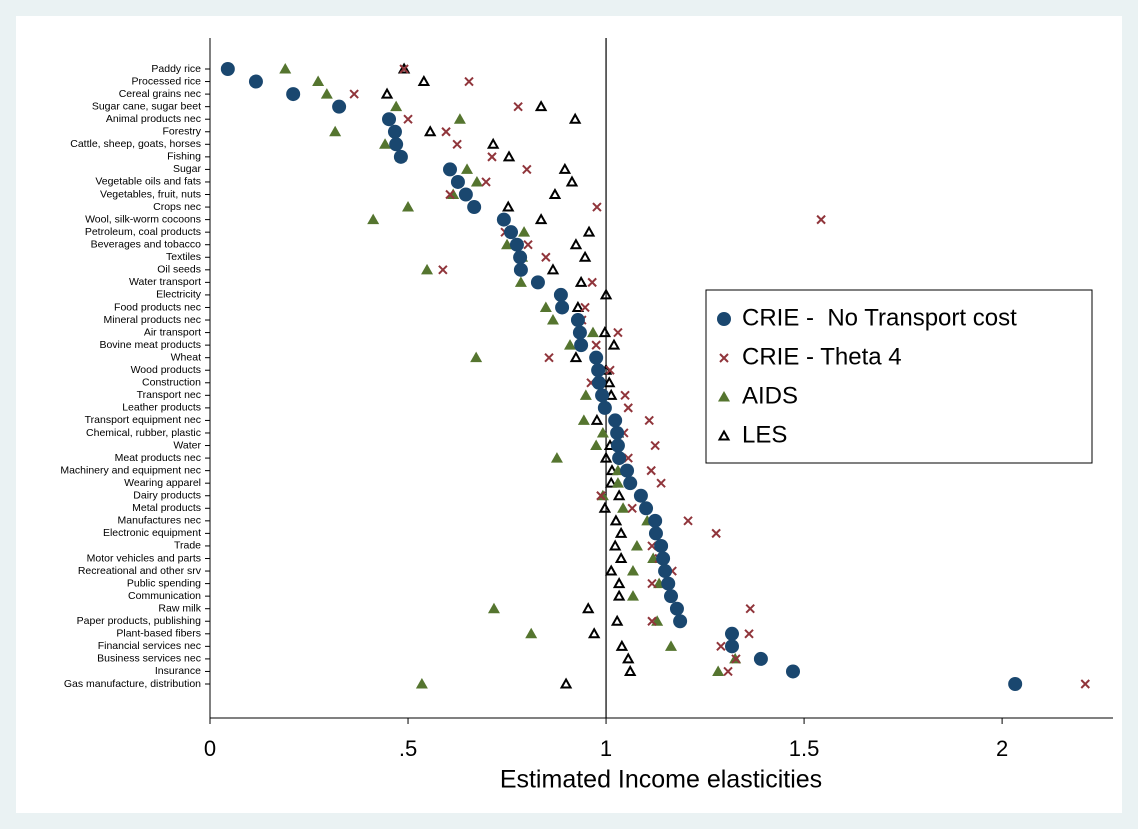  I want to click on category-label: Insurance, so click(178, 671).